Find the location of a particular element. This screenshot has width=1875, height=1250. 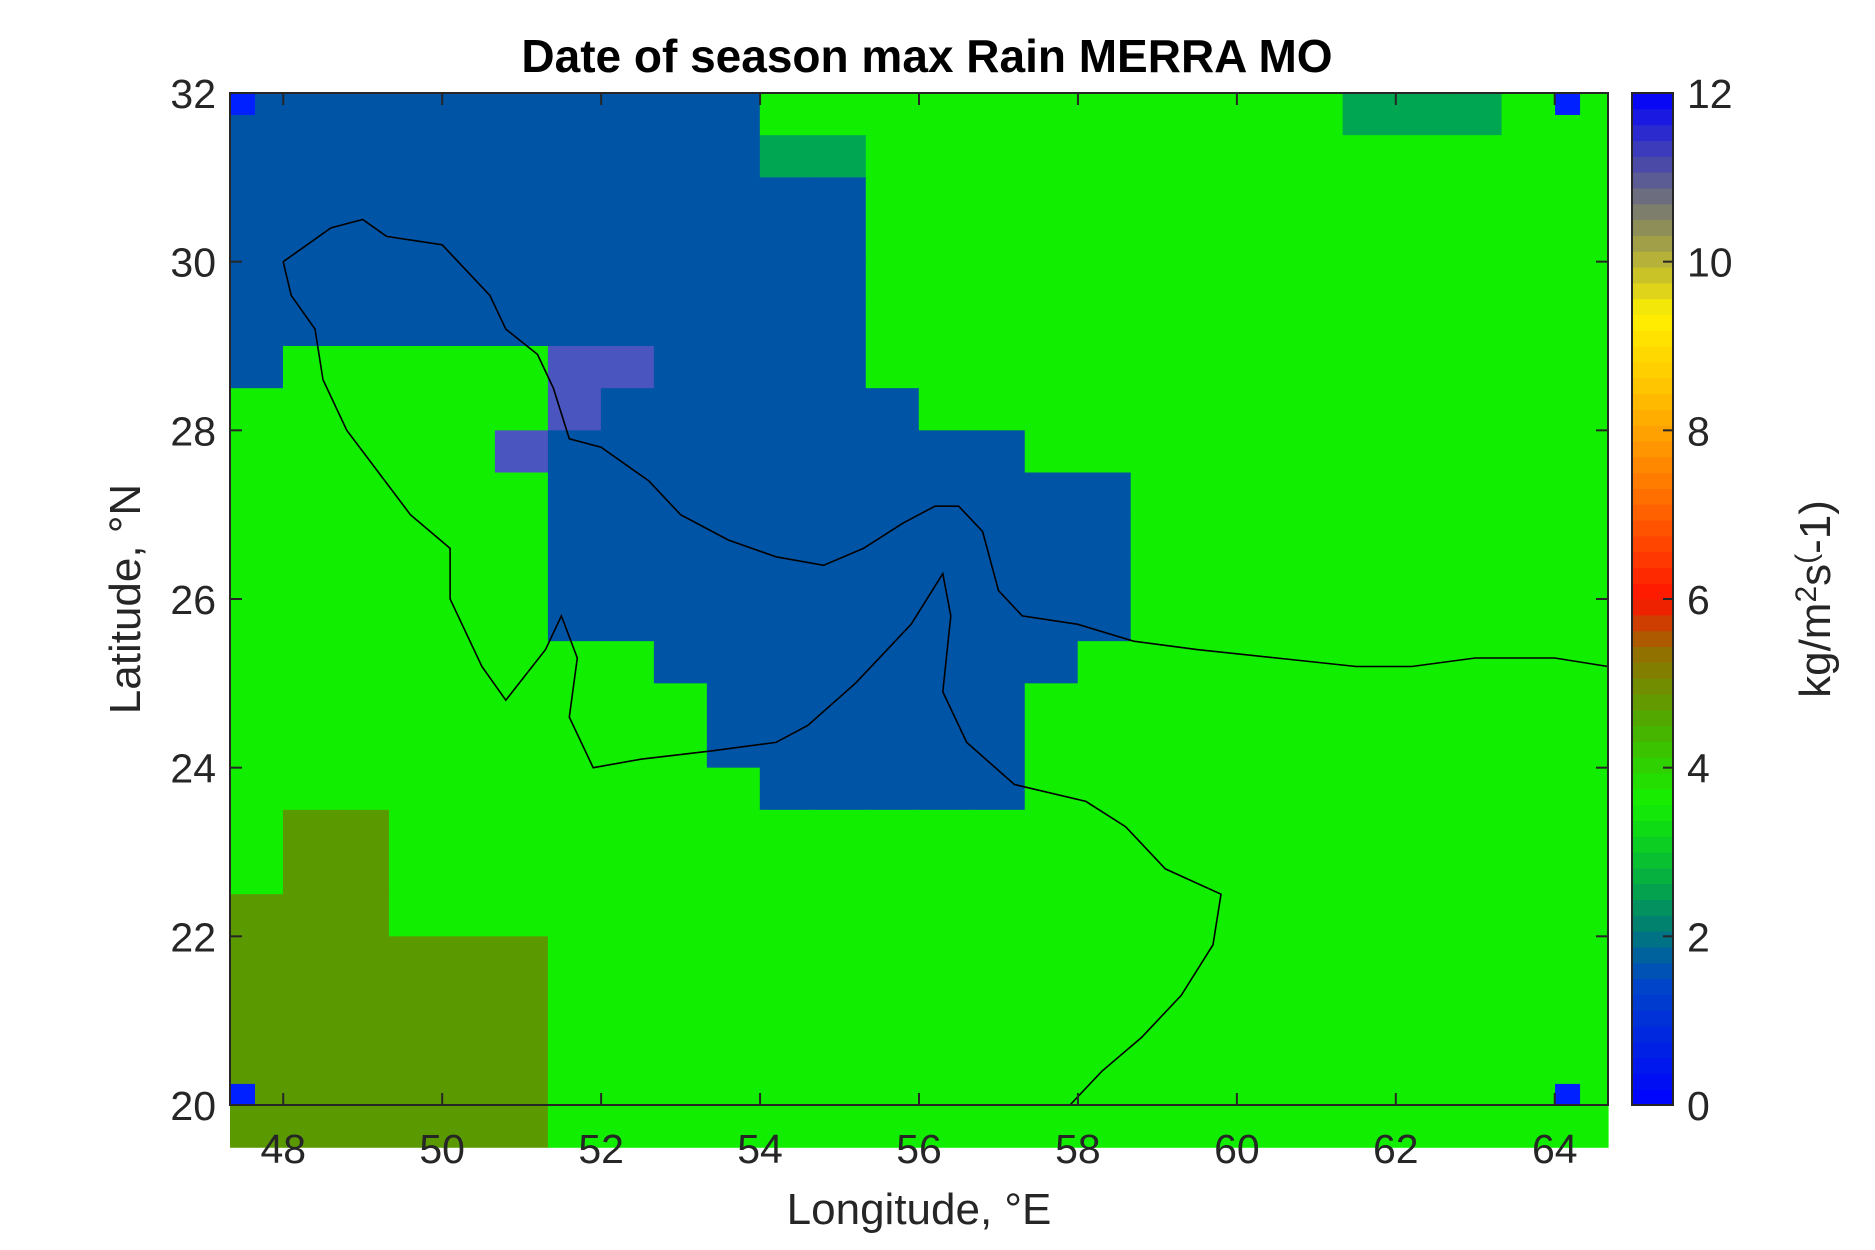

y-tick-label: 32 is located at coordinates (193, 94).